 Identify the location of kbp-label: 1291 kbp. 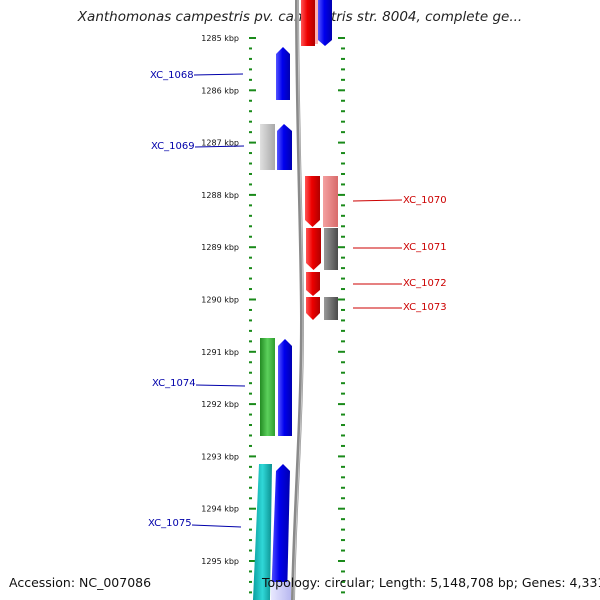
(220, 352).